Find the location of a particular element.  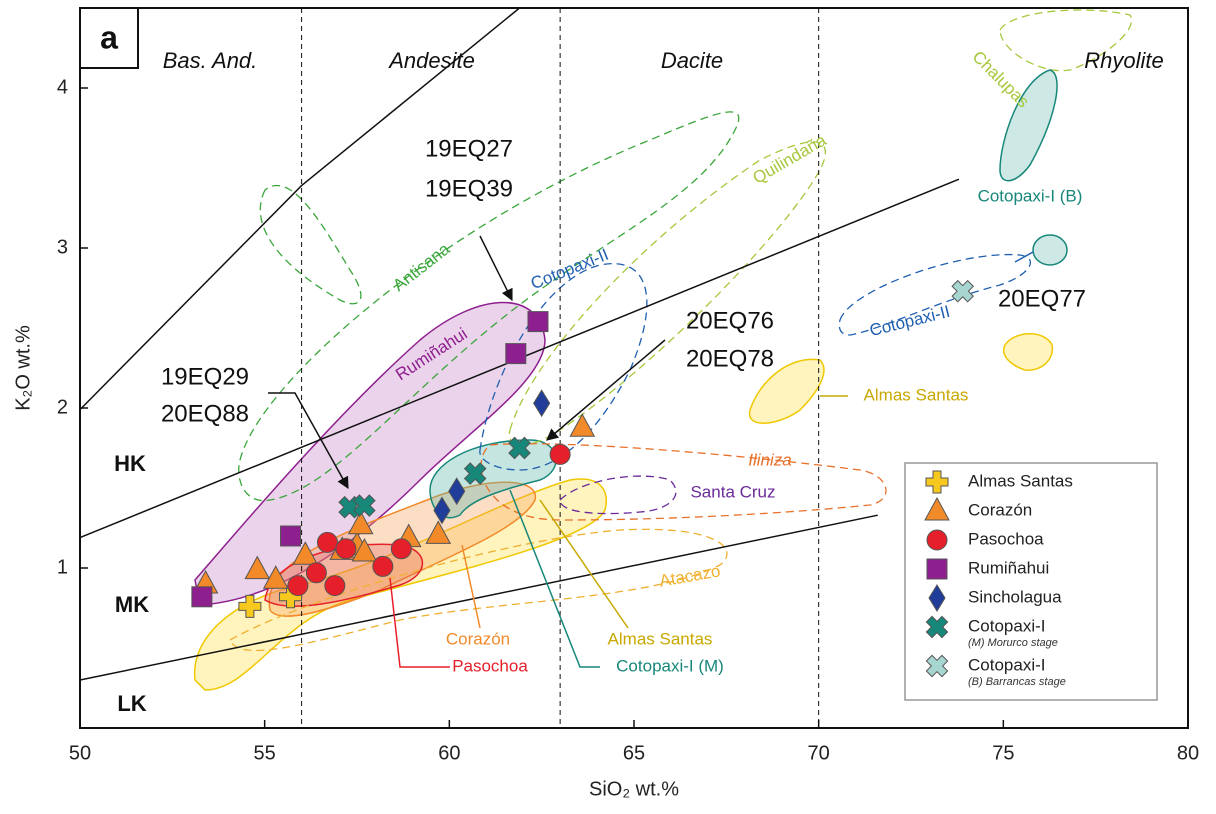

sample-label: 20EQ78 is located at coordinates (730, 358).